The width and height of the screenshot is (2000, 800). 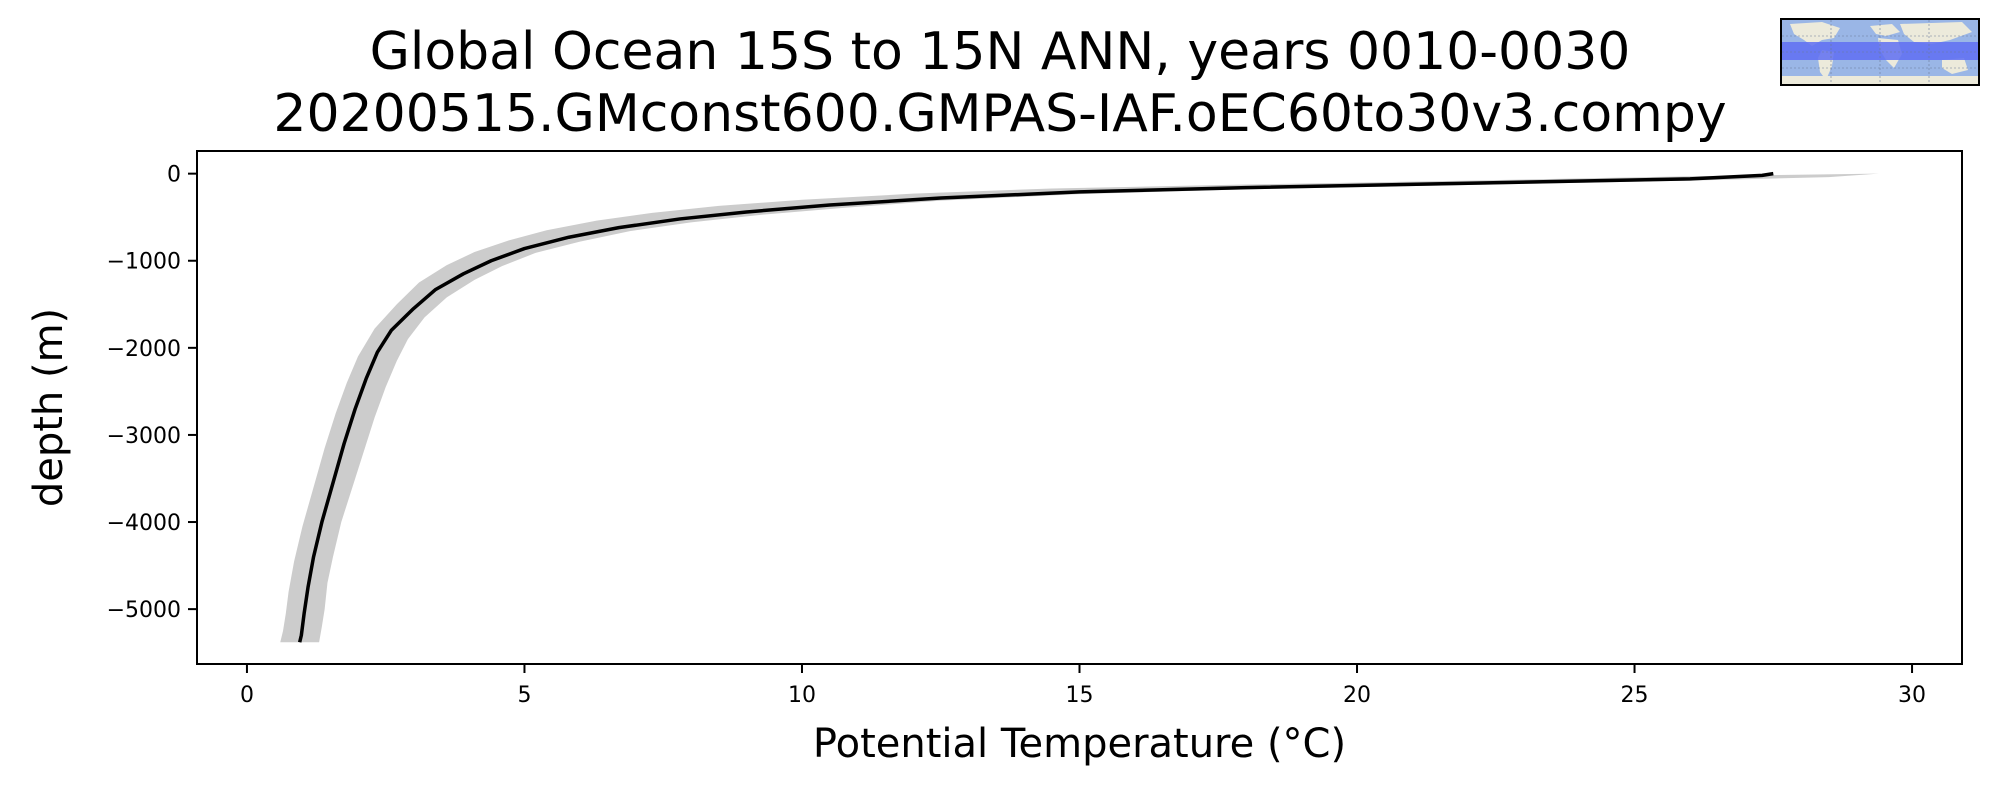 I want to click on y-tick-label: −4000, so click(x=144, y=523).